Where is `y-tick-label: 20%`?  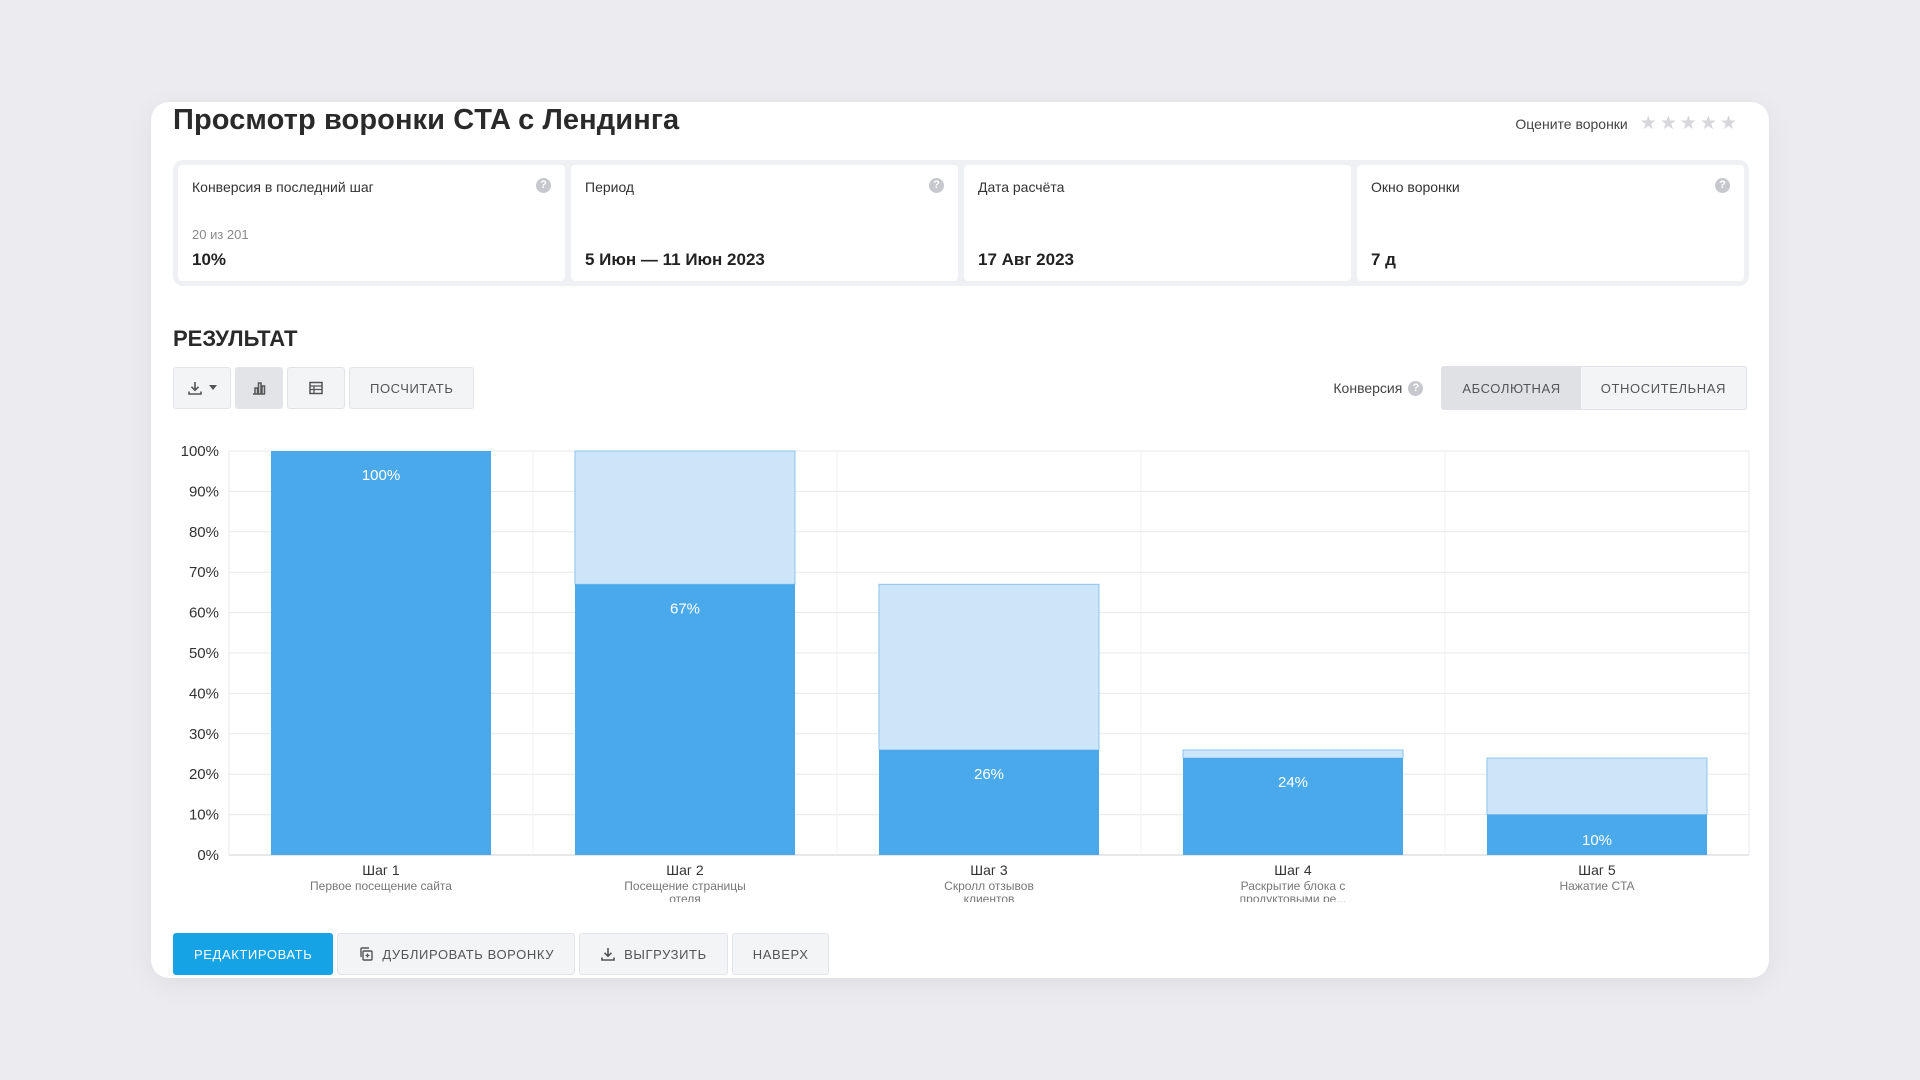
y-tick-label: 20% is located at coordinates (204, 774).